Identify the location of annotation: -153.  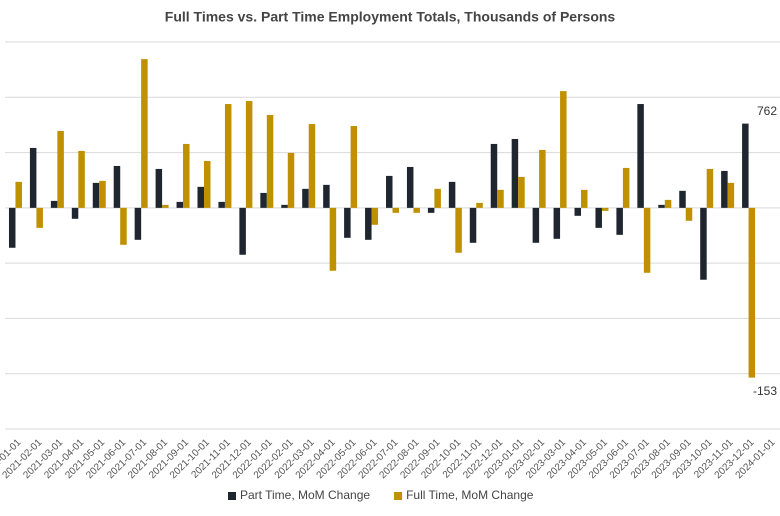
(765, 391).